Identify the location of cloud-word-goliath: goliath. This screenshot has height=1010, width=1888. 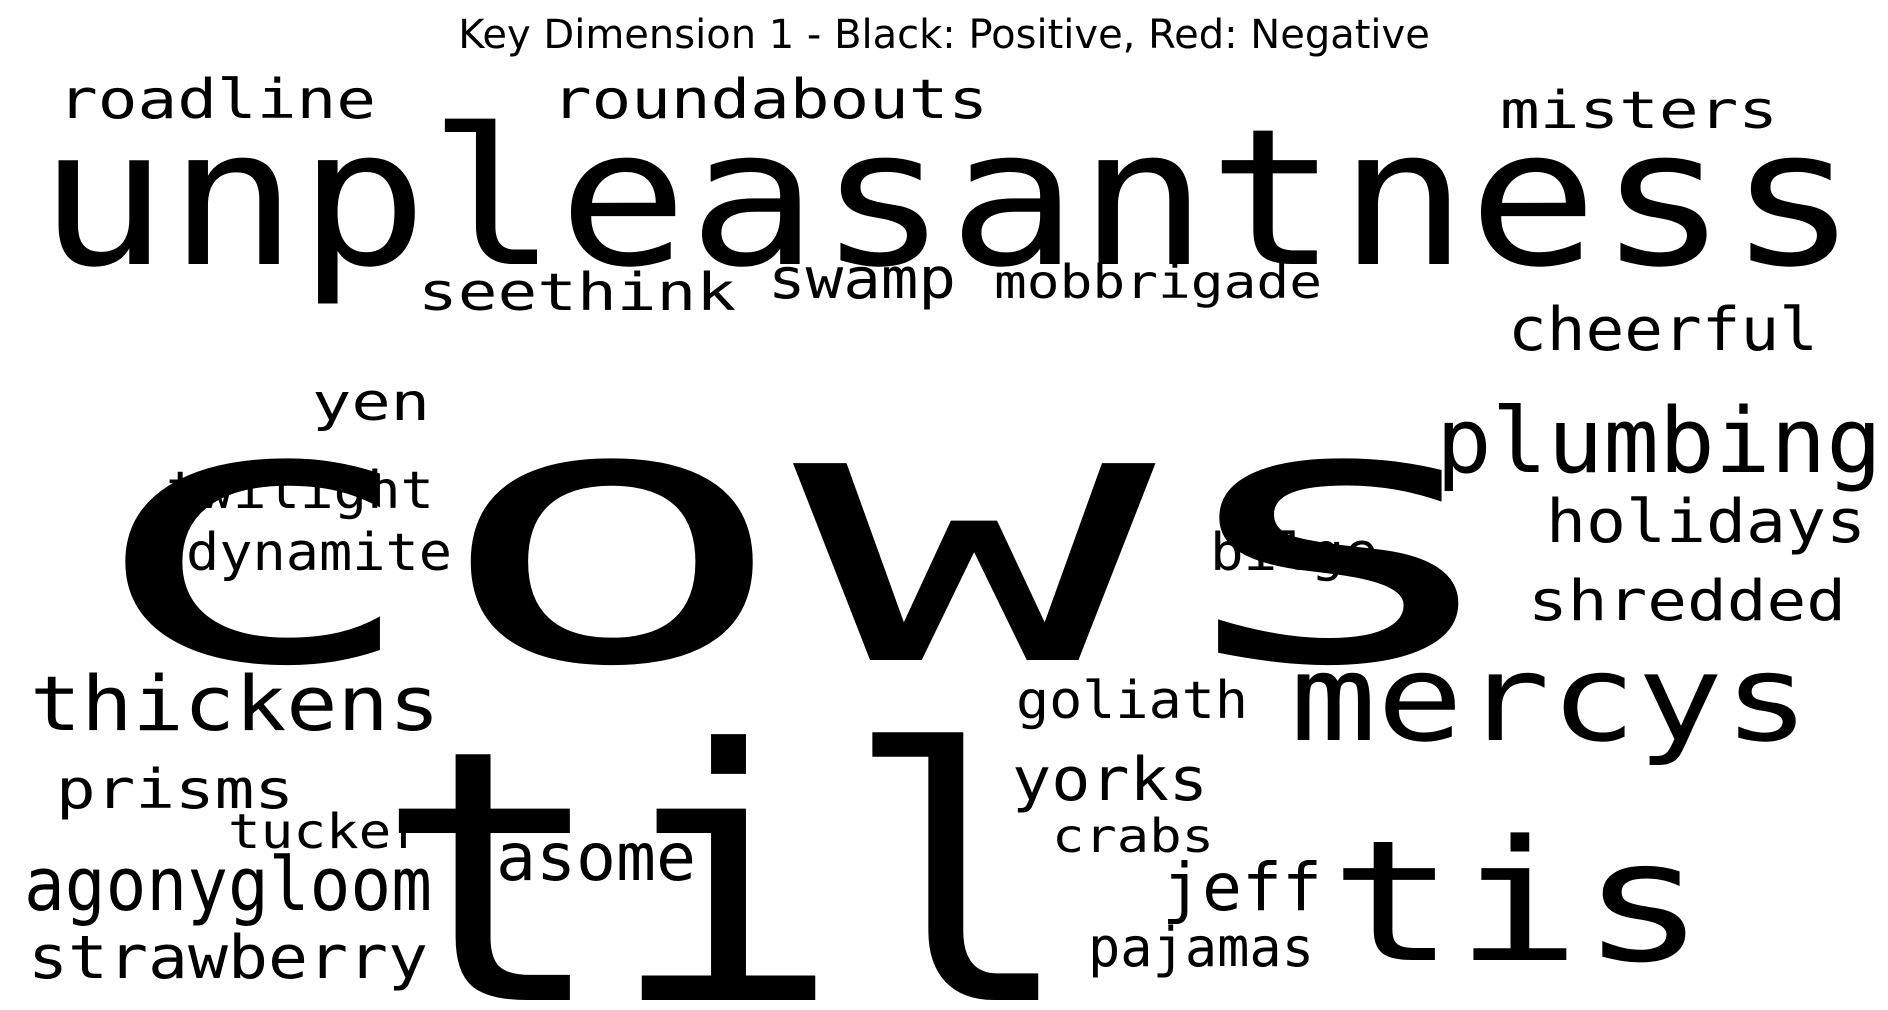
(1132, 701).